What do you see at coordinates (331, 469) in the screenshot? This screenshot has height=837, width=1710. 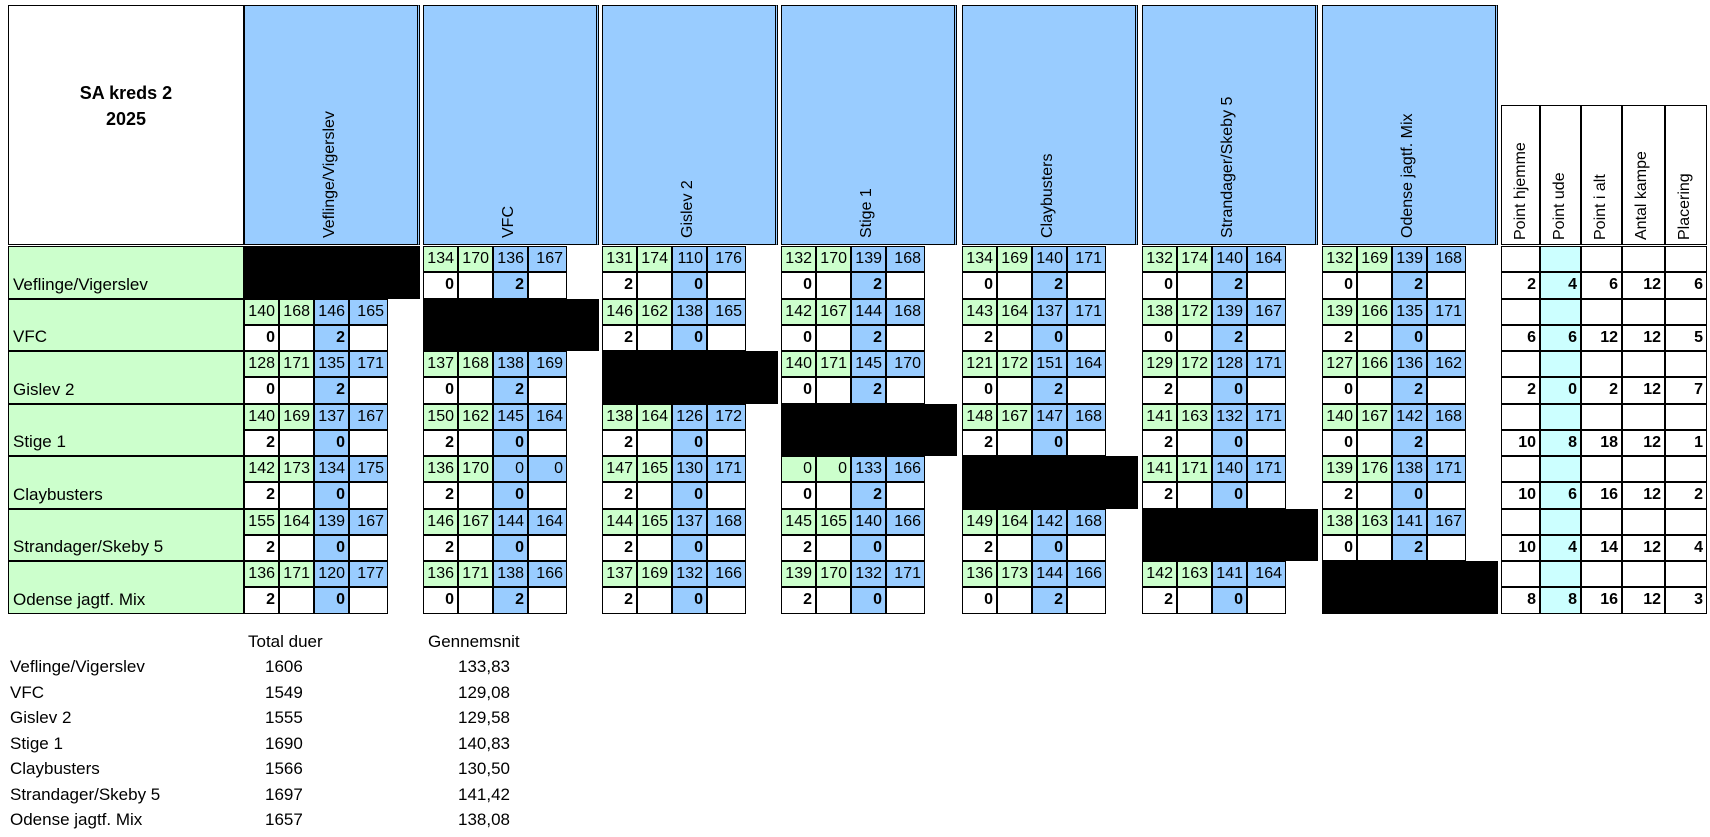 I see `score-cell: 134` at bounding box center [331, 469].